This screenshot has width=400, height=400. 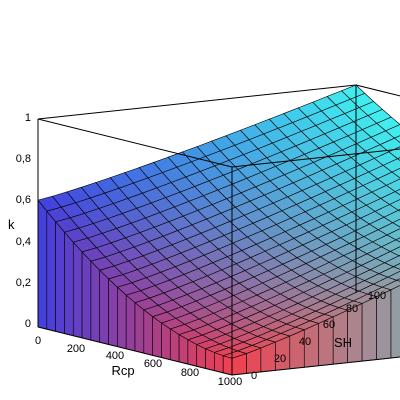 I want to click on x-axis: 0 200 400 600 800 1000 Rcp, so click(x=138, y=361).